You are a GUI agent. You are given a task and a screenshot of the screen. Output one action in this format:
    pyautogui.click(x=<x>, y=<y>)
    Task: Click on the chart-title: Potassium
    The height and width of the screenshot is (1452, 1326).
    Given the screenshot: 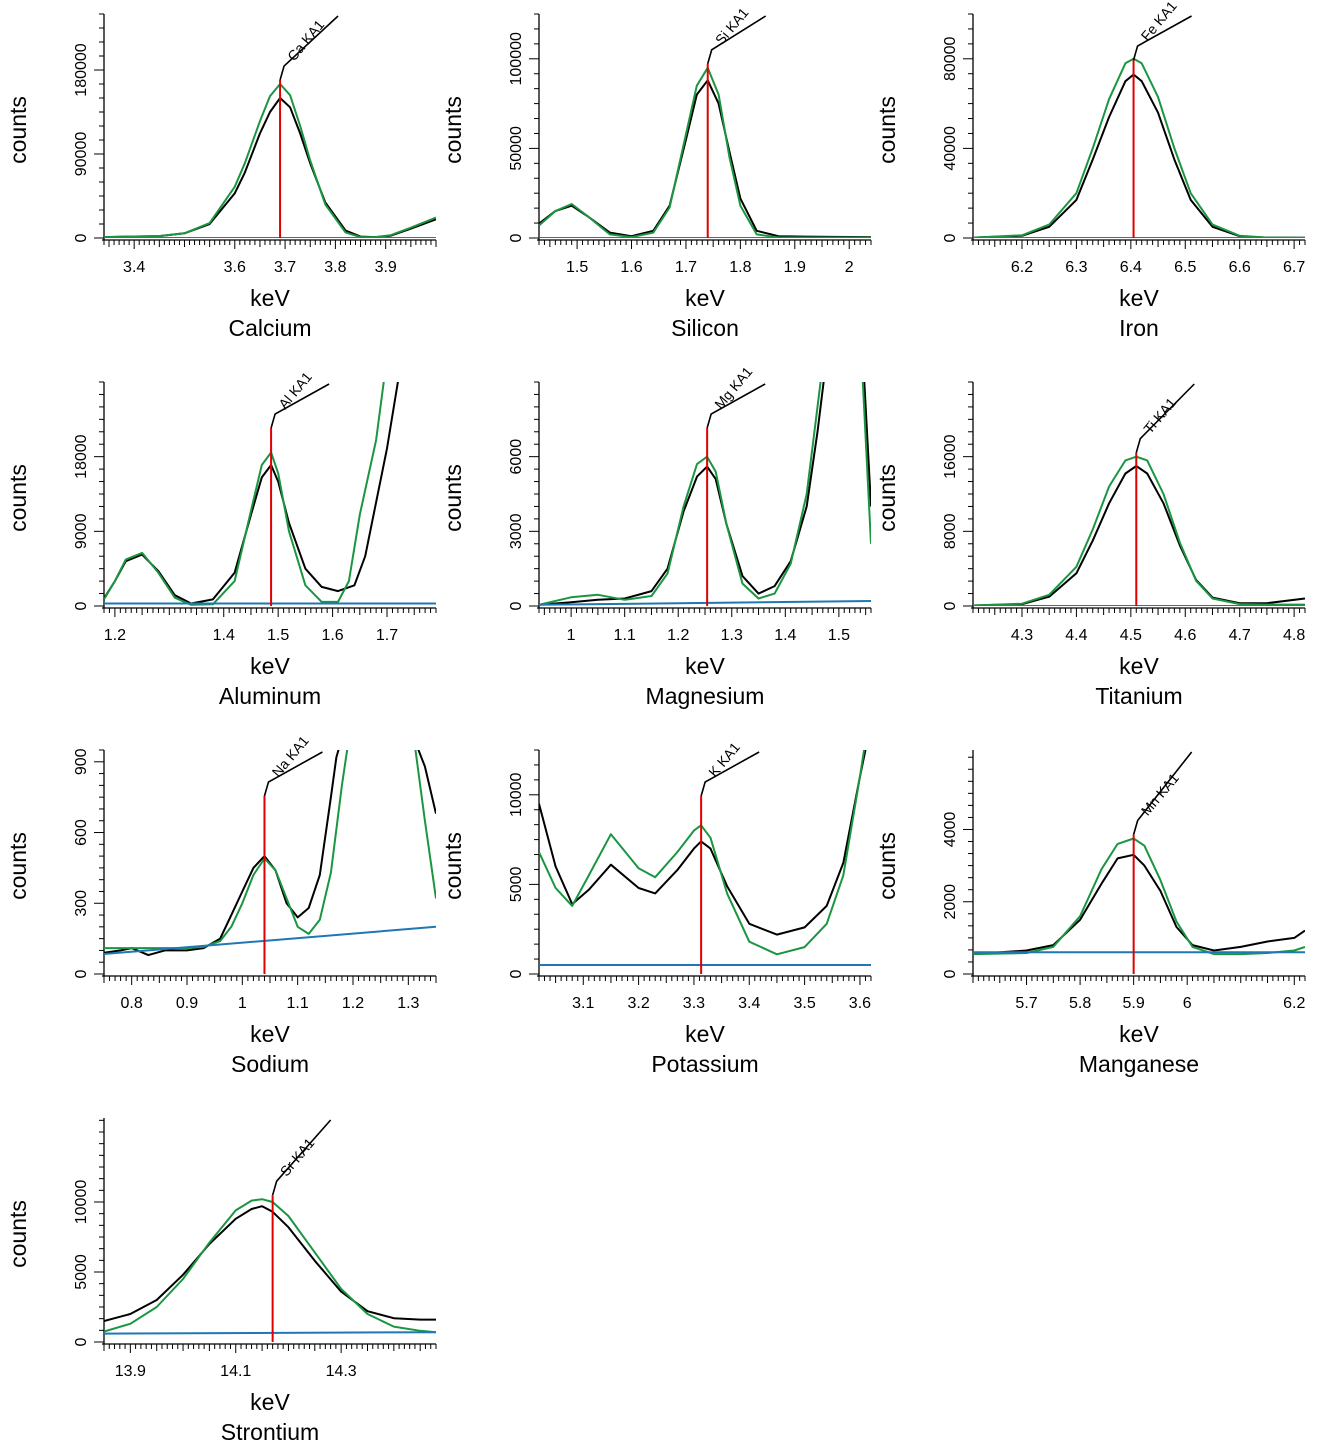 What is the action you would take?
    pyautogui.click(x=704, y=1064)
    